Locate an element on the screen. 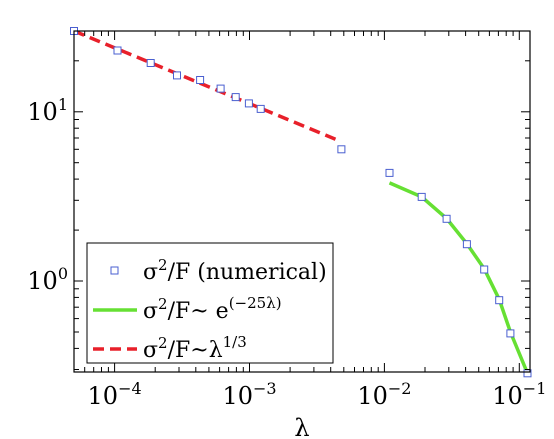 The image size is (554, 439). x-tick-label: 10⁻² is located at coordinates (384, 394).